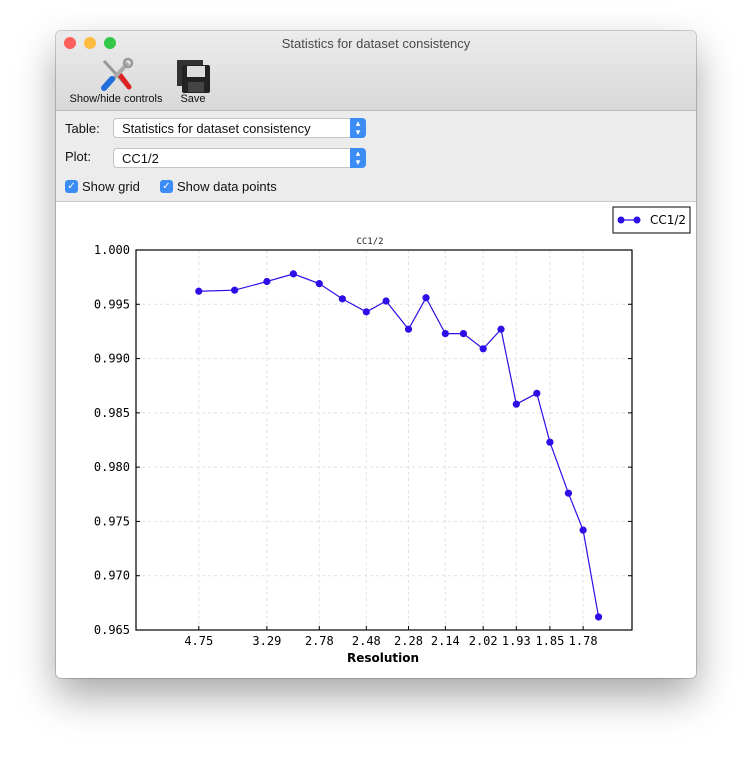  What do you see at coordinates (198, 641) in the screenshot?
I see `x-tick-label: 4.75` at bounding box center [198, 641].